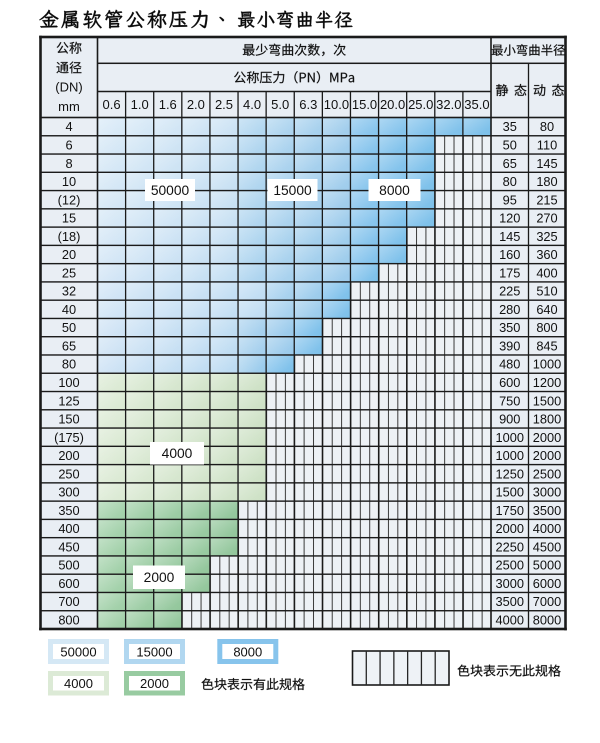 The image size is (600, 743). What do you see at coordinates (509, 345) in the screenshot?
I see `svg-text: 390` at bounding box center [509, 345].